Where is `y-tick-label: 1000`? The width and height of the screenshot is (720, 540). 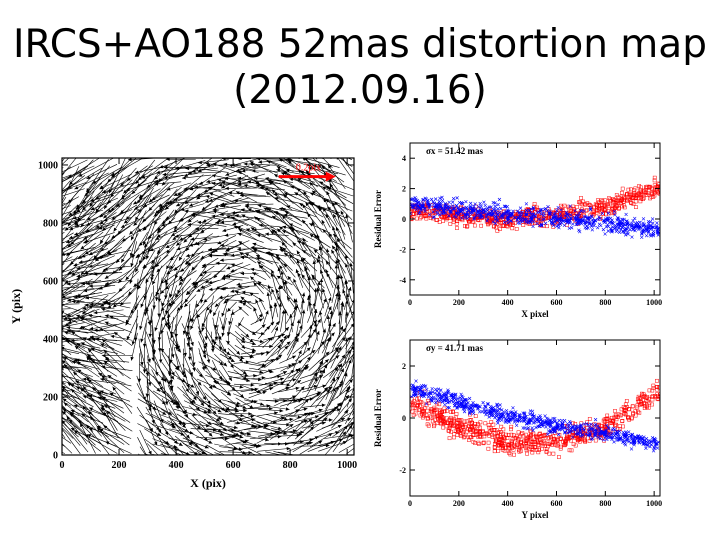 y-tick-label: 1000 is located at coordinates (48, 165).